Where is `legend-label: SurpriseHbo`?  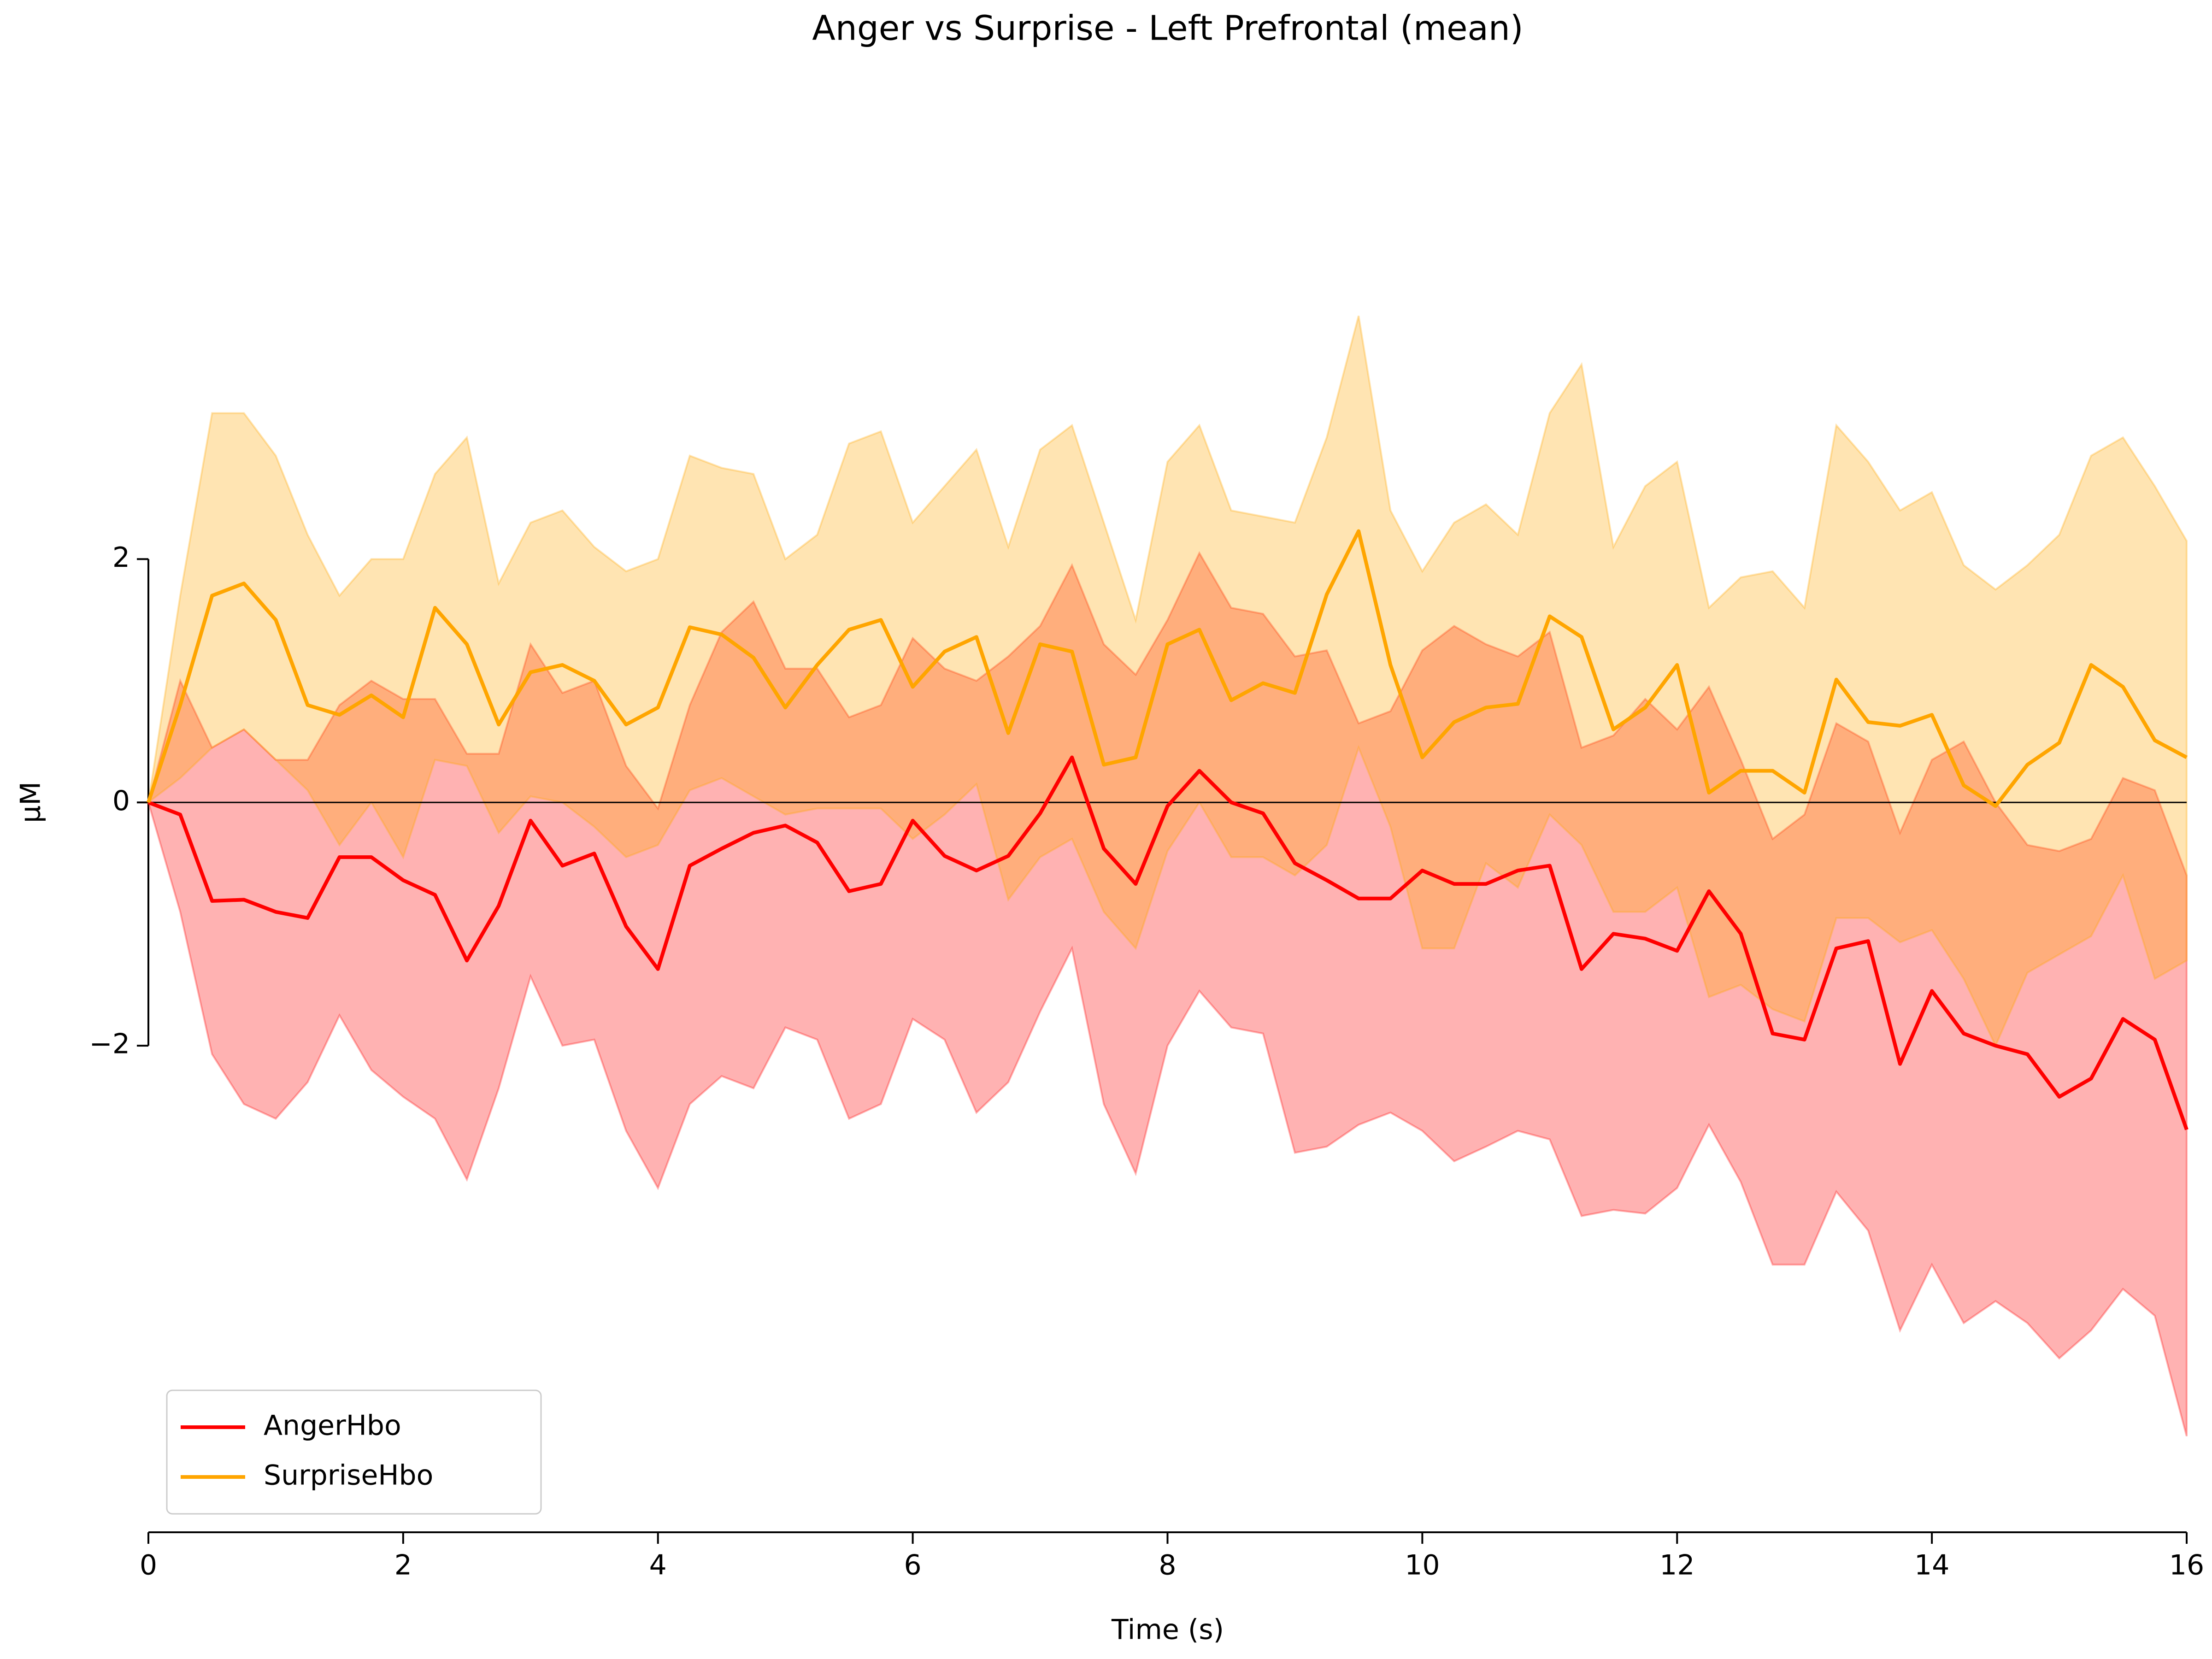 legend-label: SurpriseHbo is located at coordinates (348, 1475).